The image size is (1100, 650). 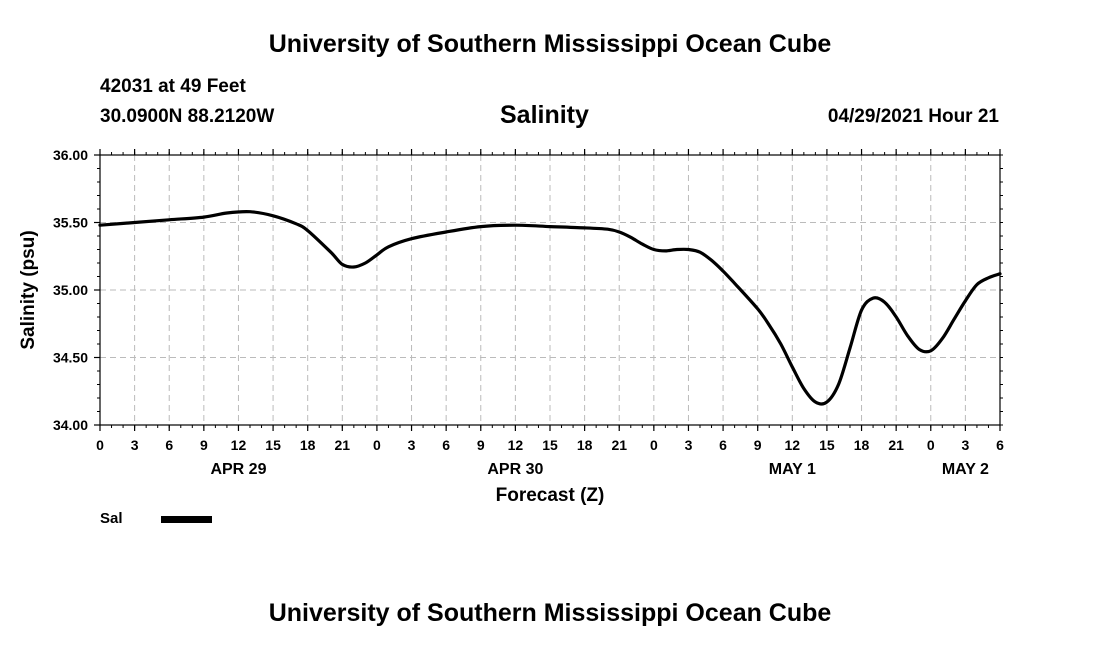 What do you see at coordinates (792, 469) in the screenshot?
I see `date-label: MAY 1` at bounding box center [792, 469].